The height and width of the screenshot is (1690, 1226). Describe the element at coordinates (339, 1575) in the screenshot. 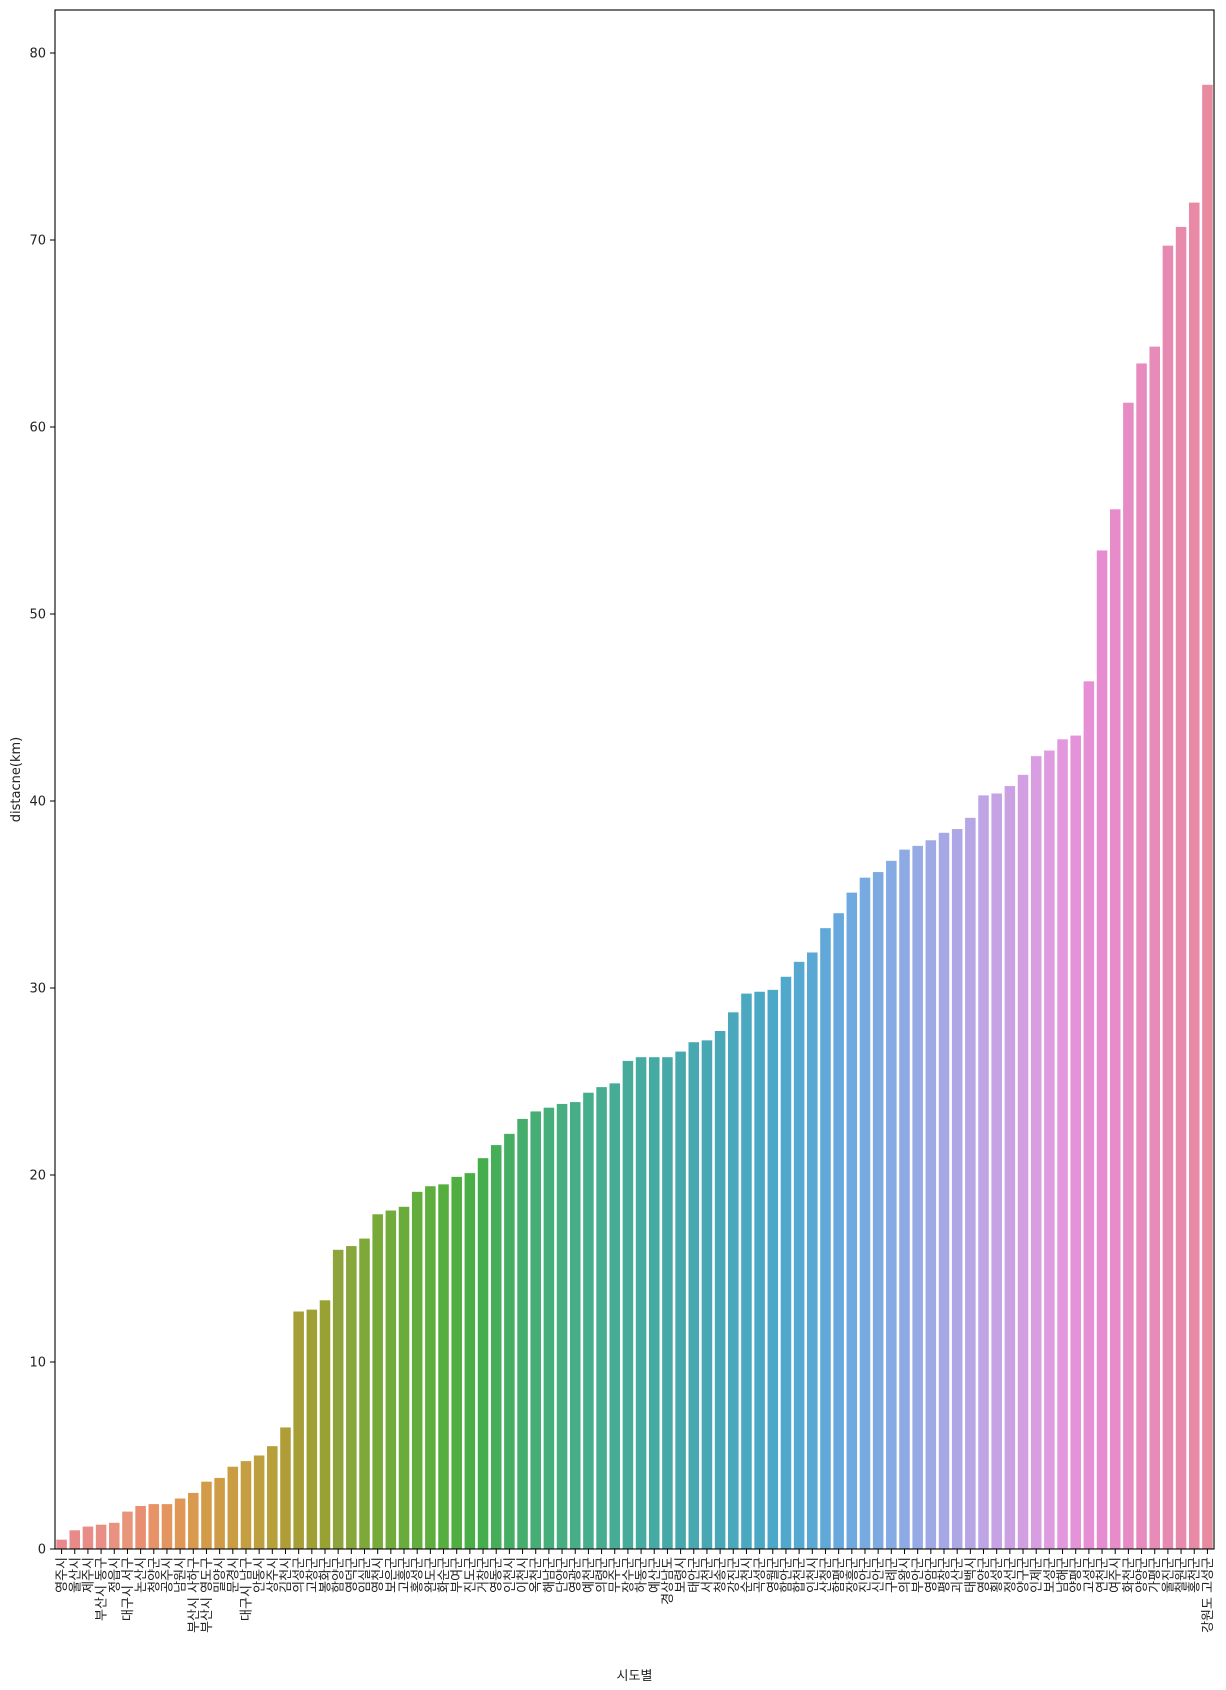

I see `x-tick-label: 함양군` at that location.